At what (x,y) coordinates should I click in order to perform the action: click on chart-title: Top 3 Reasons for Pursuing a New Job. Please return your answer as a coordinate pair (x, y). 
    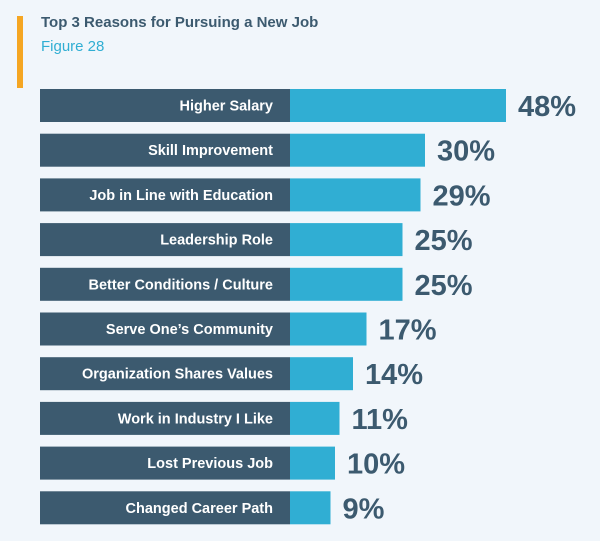
    Looking at the image, I should click on (180, 22).